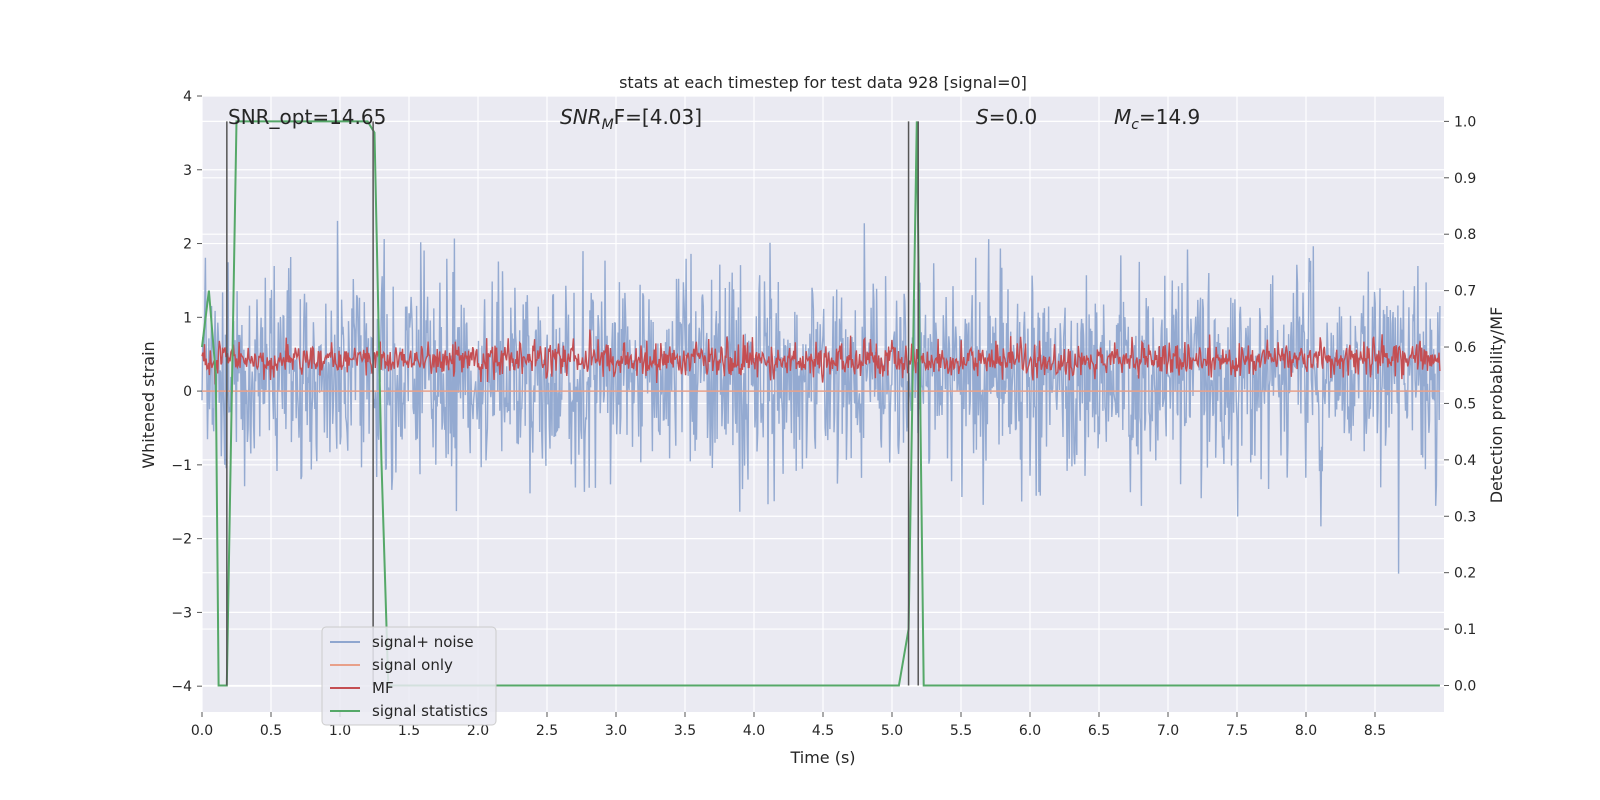 The width and height of the screenshot is (1600, 800). Describe the element at coordinates (409, 731) in the screenshot. I see `x-tick-label: 1.5` at that location.